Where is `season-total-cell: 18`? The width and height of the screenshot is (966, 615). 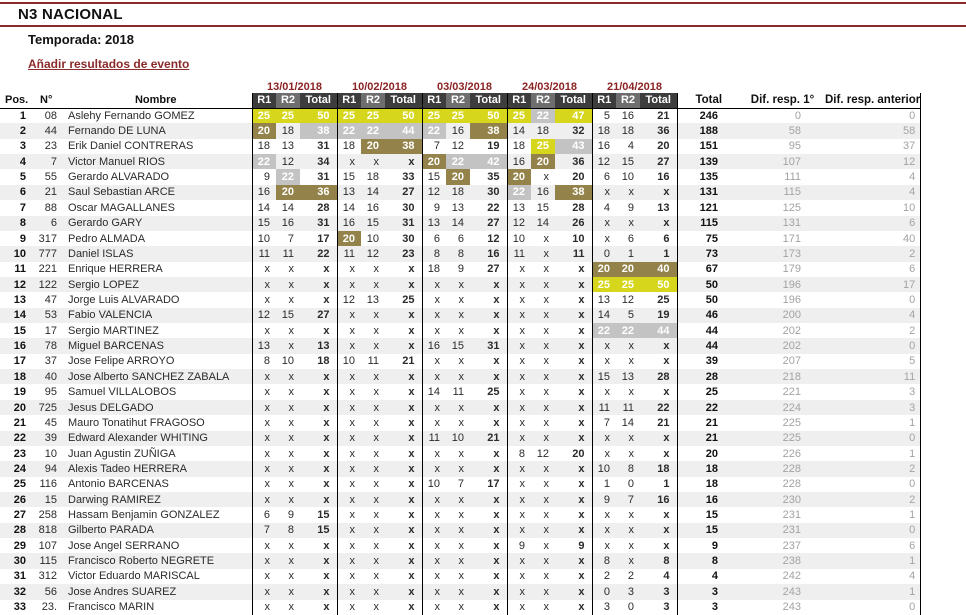 season-total-cell: 18 is located at coordinates (711, 468).